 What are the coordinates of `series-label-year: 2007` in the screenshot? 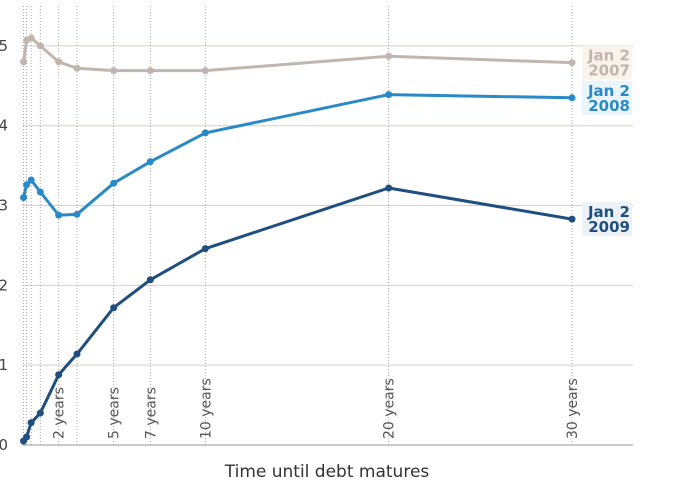 It's located at (609, 71).